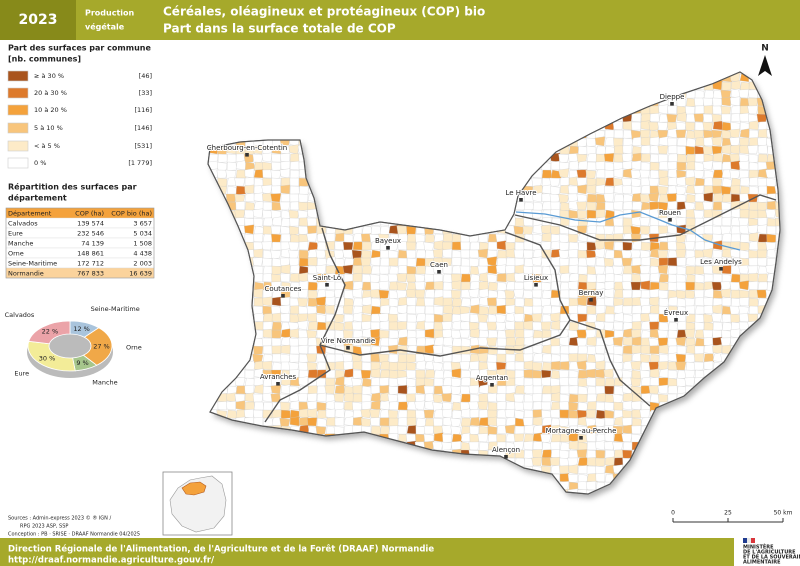 Image resolution: width=800 pixels, height=566 pixels. Describe the element at coordinates (49, 76) in the screenshot. I see `legend-label: ≥ à 30 %` at that location.